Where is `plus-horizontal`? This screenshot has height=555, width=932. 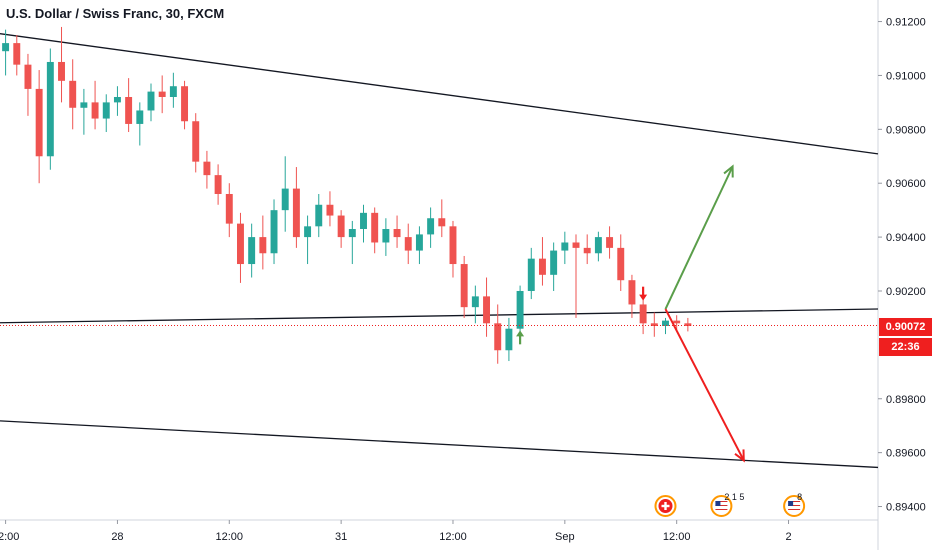
plus-horizontal is located at coordinates (665, 506).